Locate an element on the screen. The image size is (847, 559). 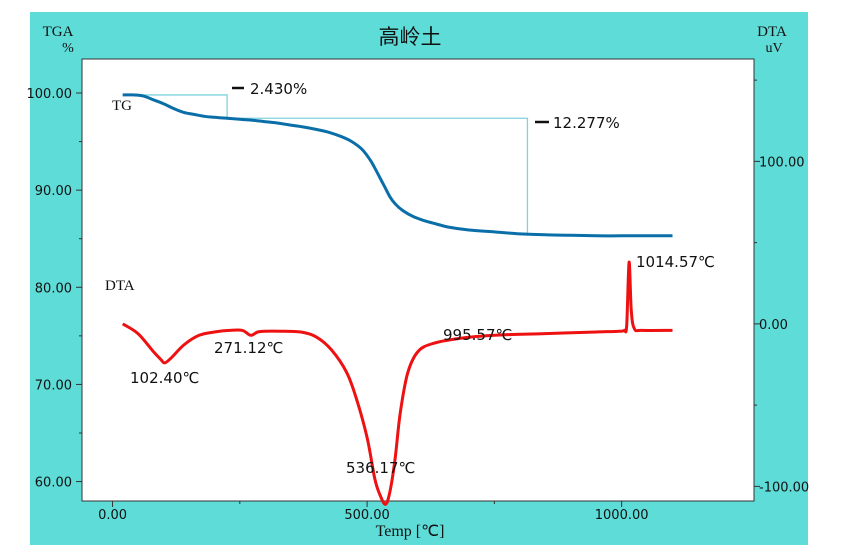
step-lines is located at coordinates (325, 165).